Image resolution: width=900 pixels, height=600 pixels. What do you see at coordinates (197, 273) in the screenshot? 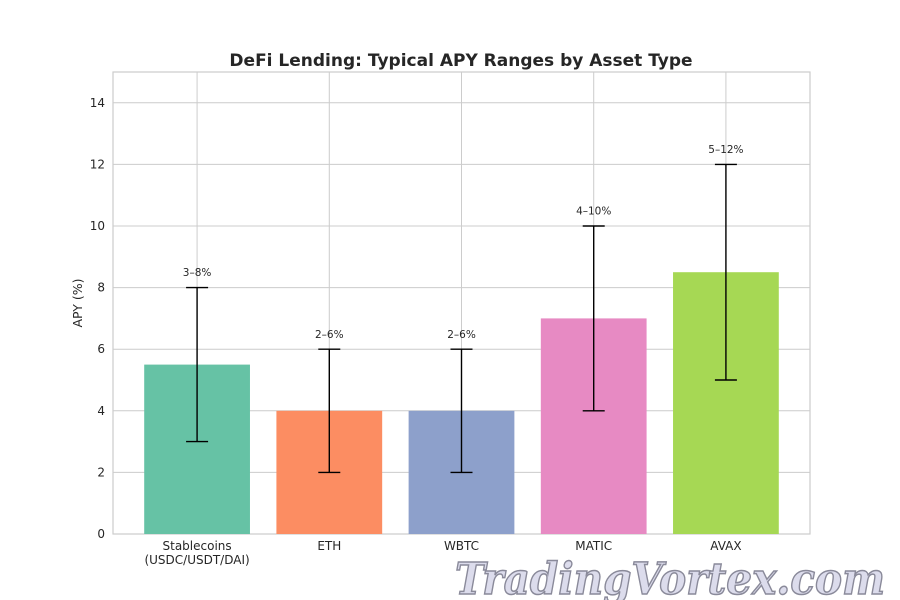
I see `data-label: 3–8%` at bounding box center [197, 273].